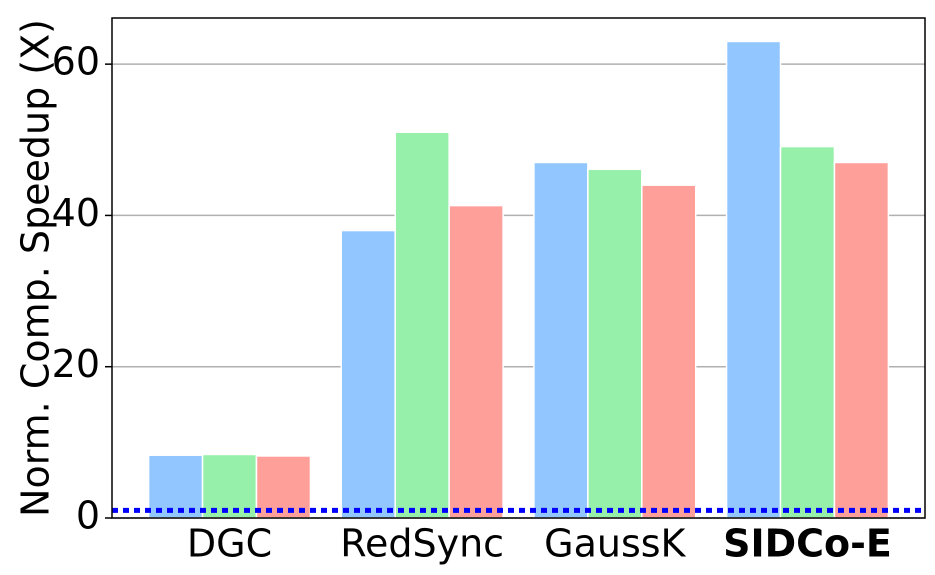  I want to click on x-tick-label: RedSync, so click(422, 544).